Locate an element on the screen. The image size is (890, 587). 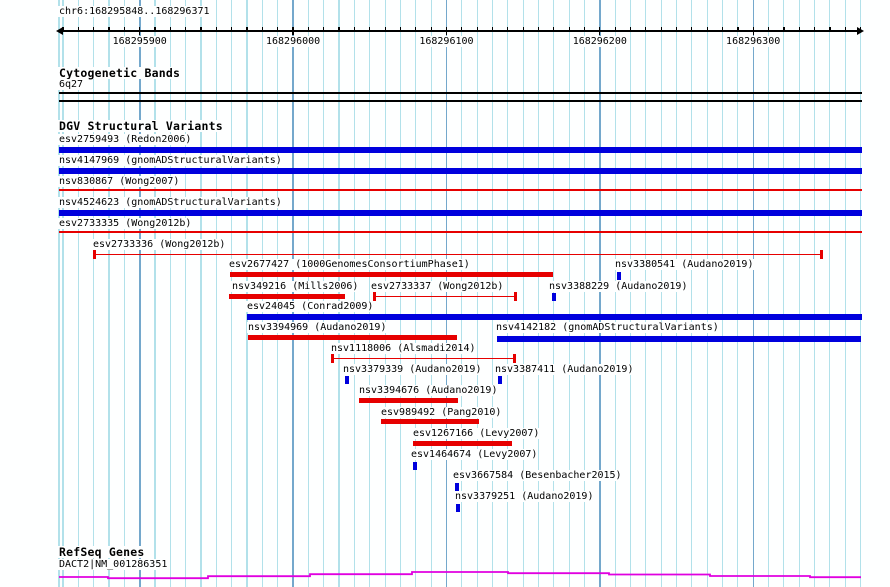
ruler-coordinate-label: 168296300 is located at coordinates (753, 41).